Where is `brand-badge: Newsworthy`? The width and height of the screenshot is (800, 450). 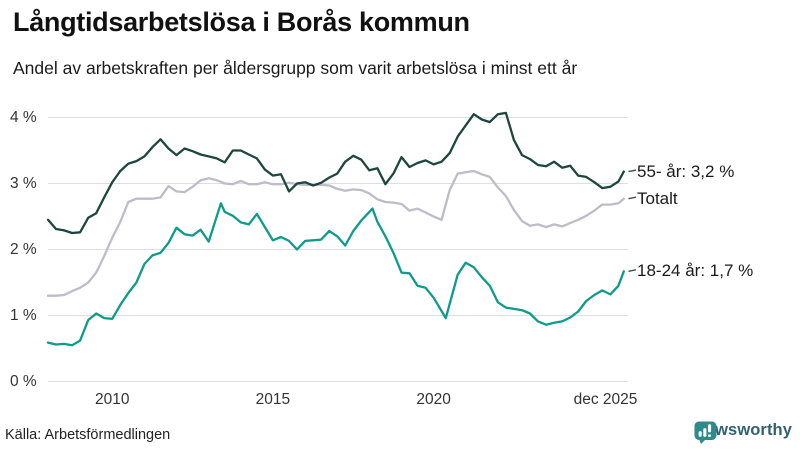 brand-badge: Newsworthy is located at coordinates (742, 432).